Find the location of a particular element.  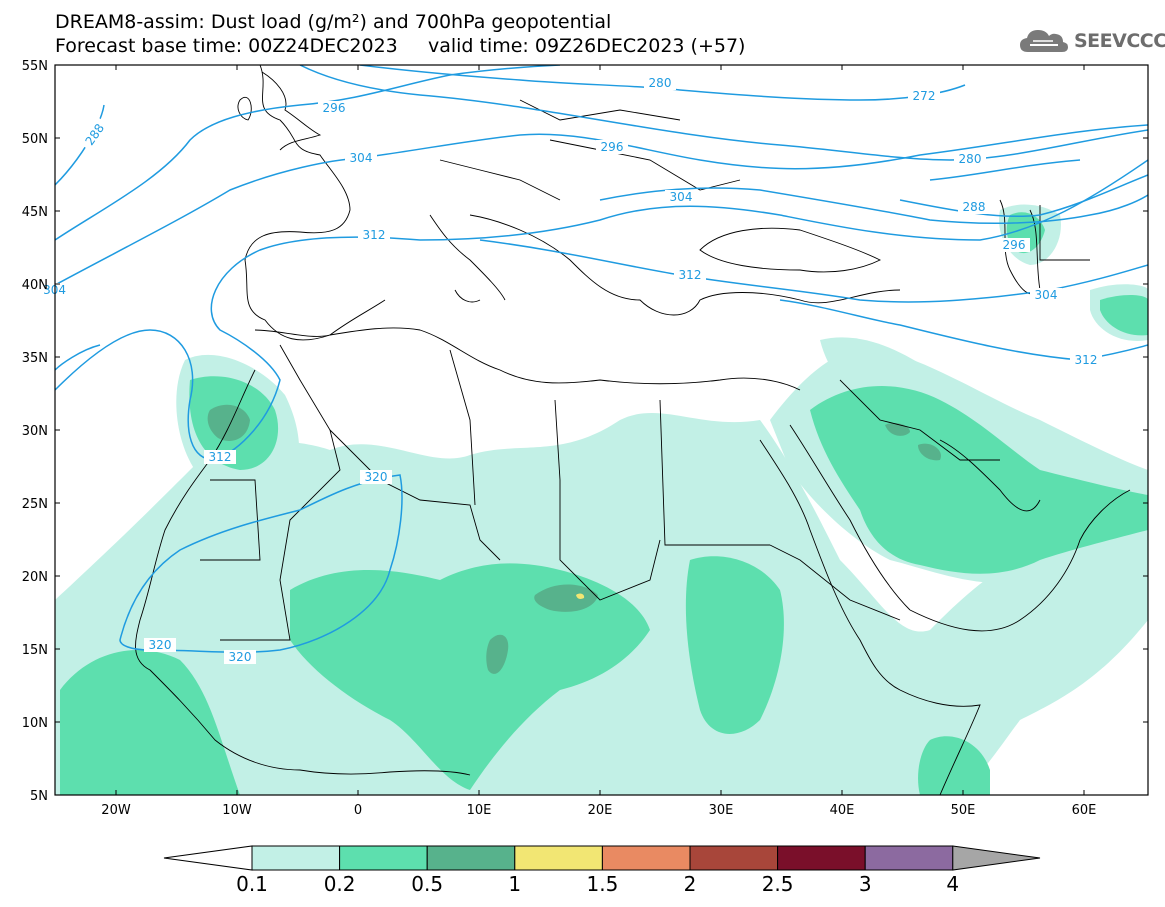

lat-label-5n: 5N is located at coordinates (39, 796).